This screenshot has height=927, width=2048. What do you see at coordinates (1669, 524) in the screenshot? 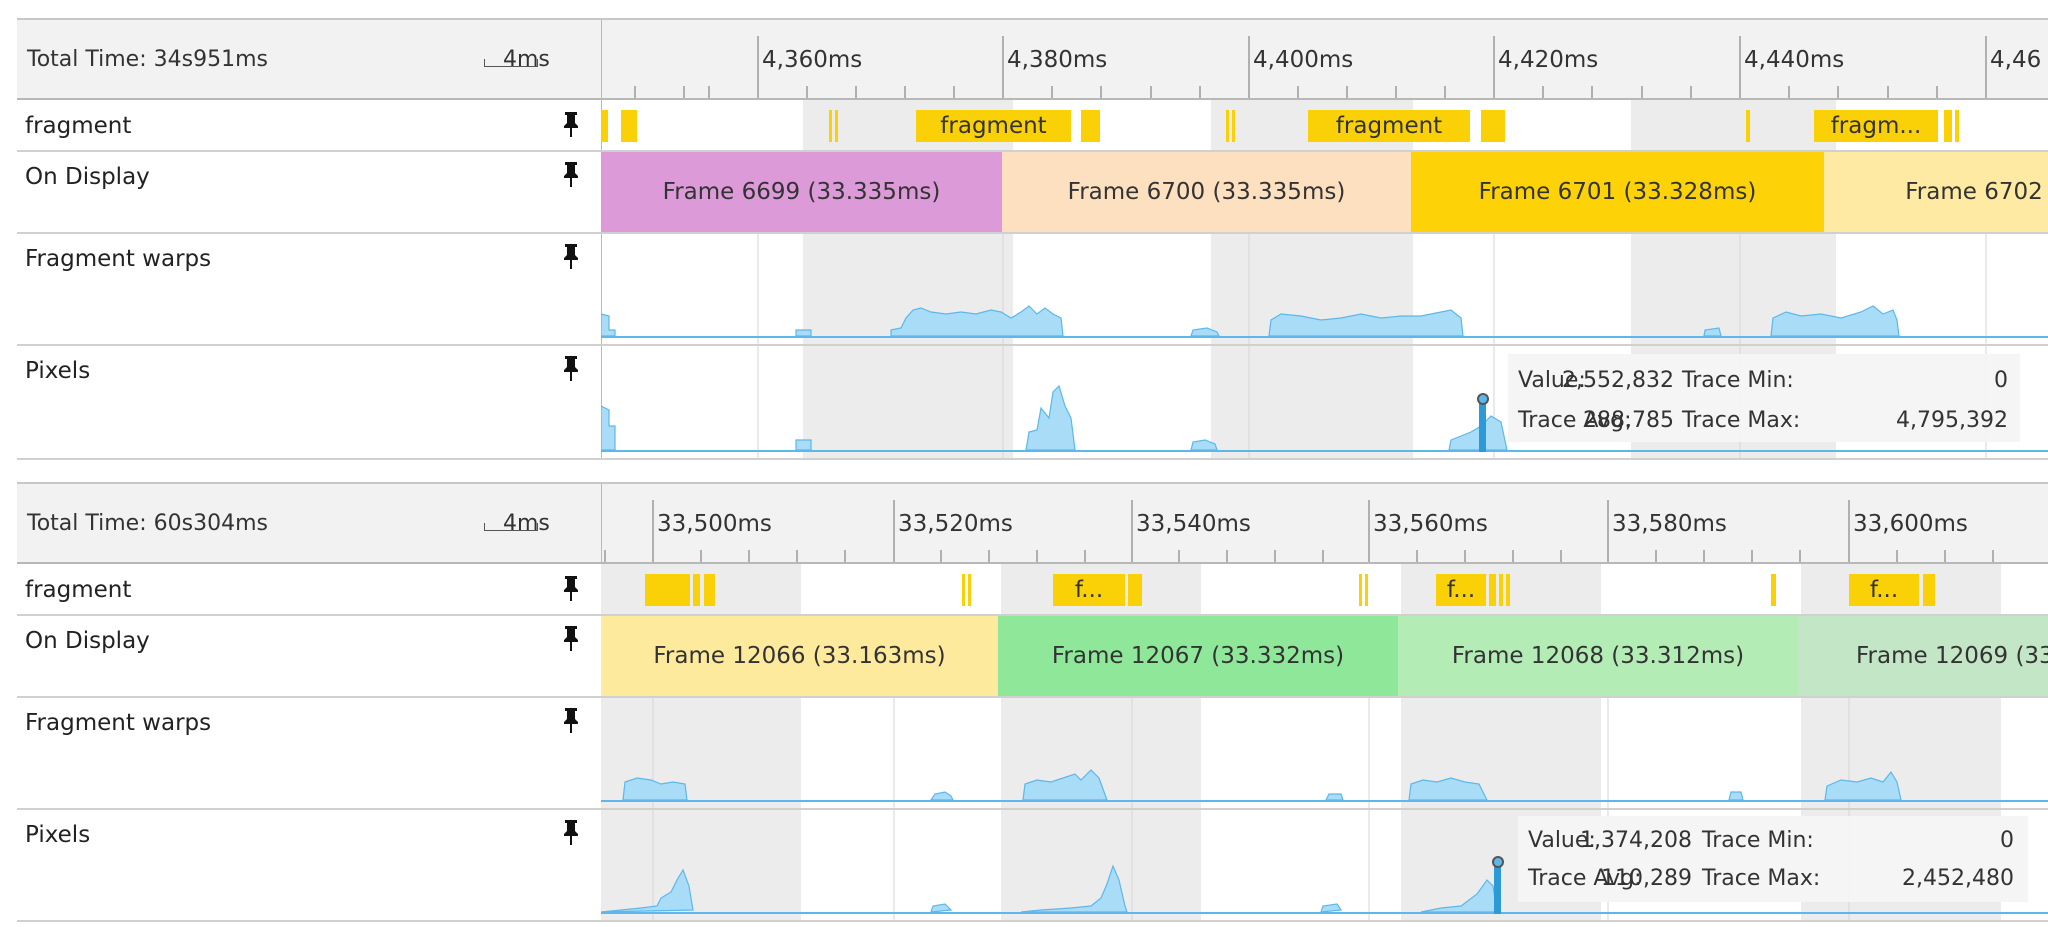
I see `time-tick: 33,580ms` at bounding box center [1669, 524].